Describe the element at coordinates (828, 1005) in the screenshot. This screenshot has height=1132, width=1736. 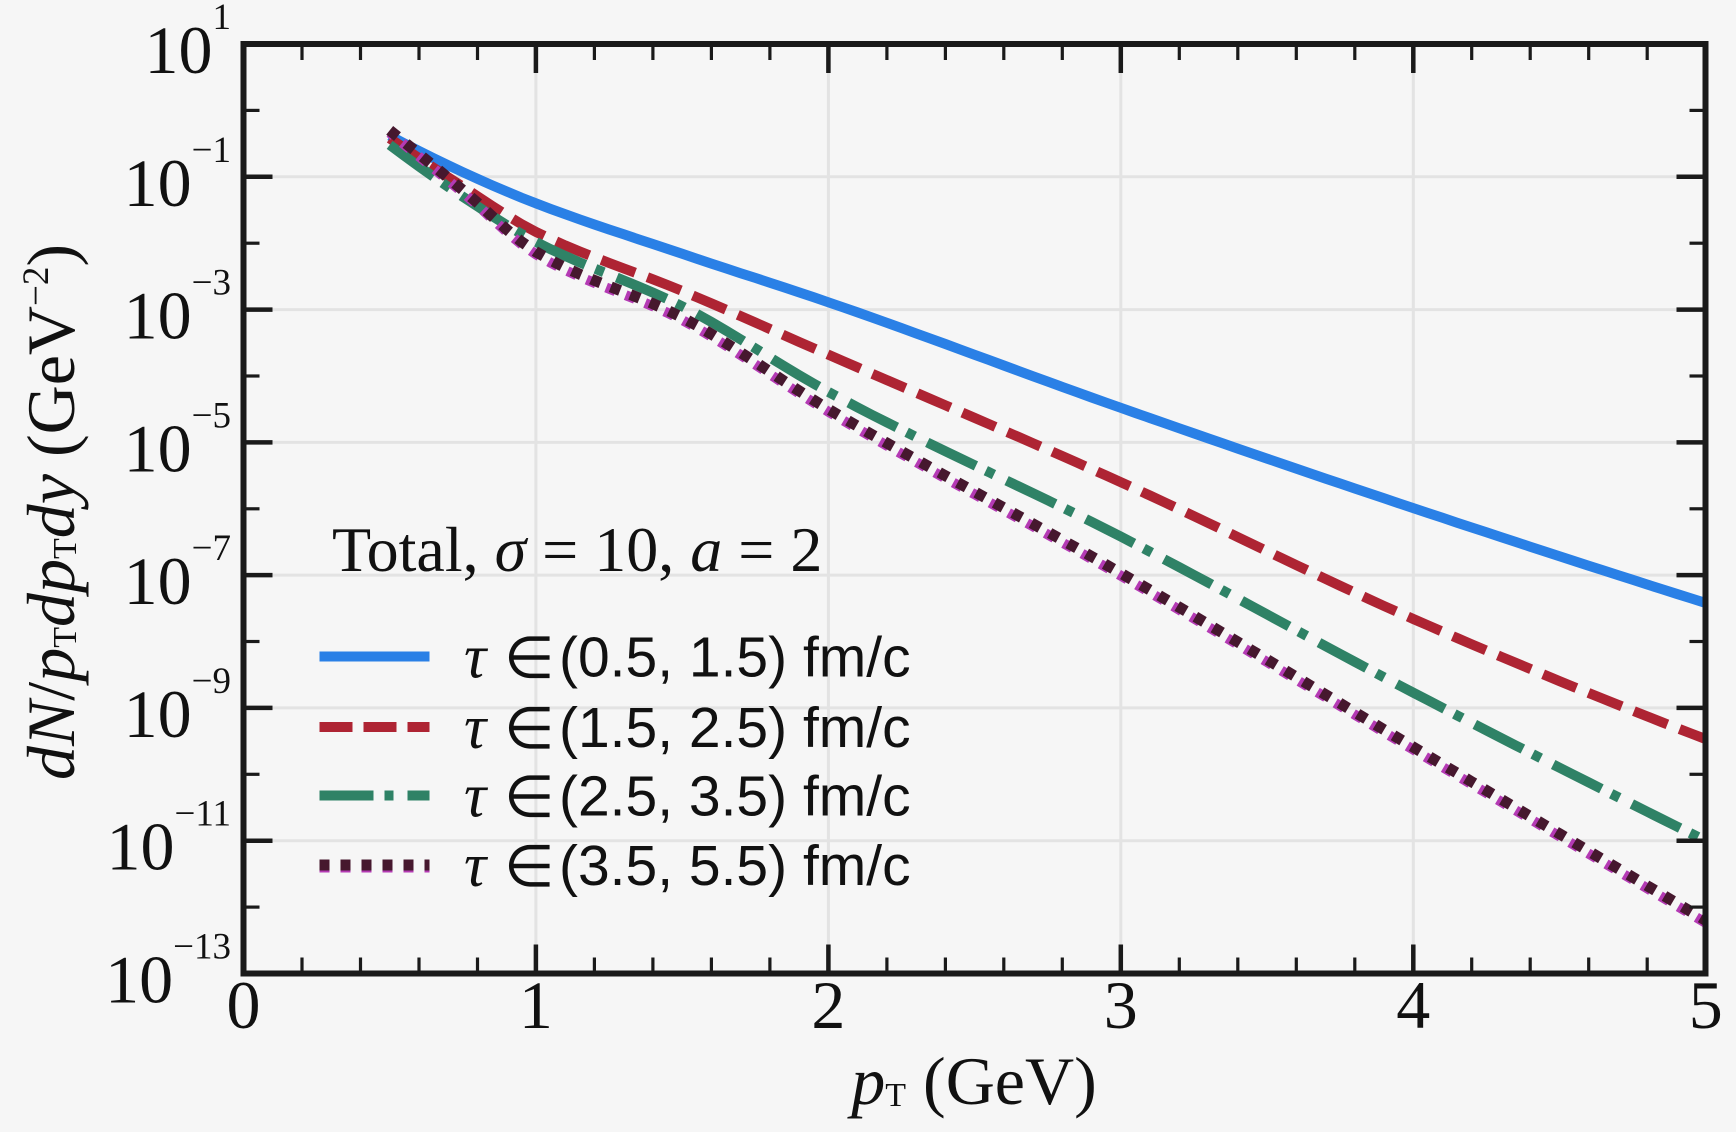
I see `svg-text: 2` at that location.